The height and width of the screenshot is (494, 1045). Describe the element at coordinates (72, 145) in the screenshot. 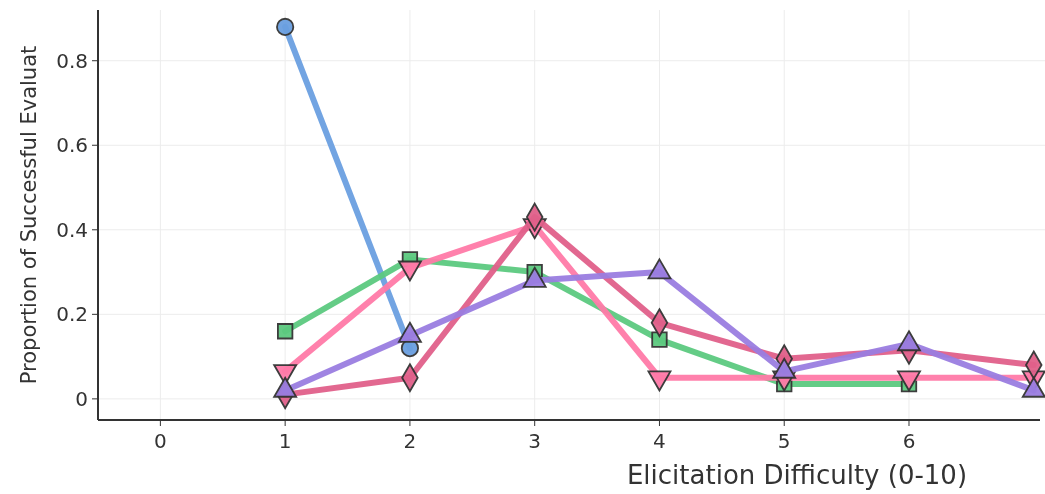

I see `y-tick-label: 0.6` at that location.